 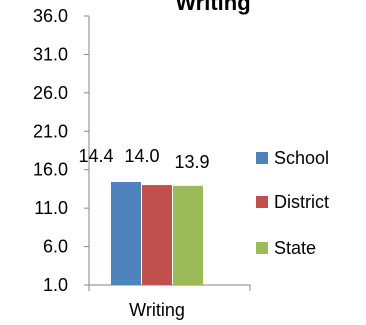 What do you see at coordinates (50, 16) in the screenshot?
I see `y-tick-label: 36.0` at bounding box center [50, 16].